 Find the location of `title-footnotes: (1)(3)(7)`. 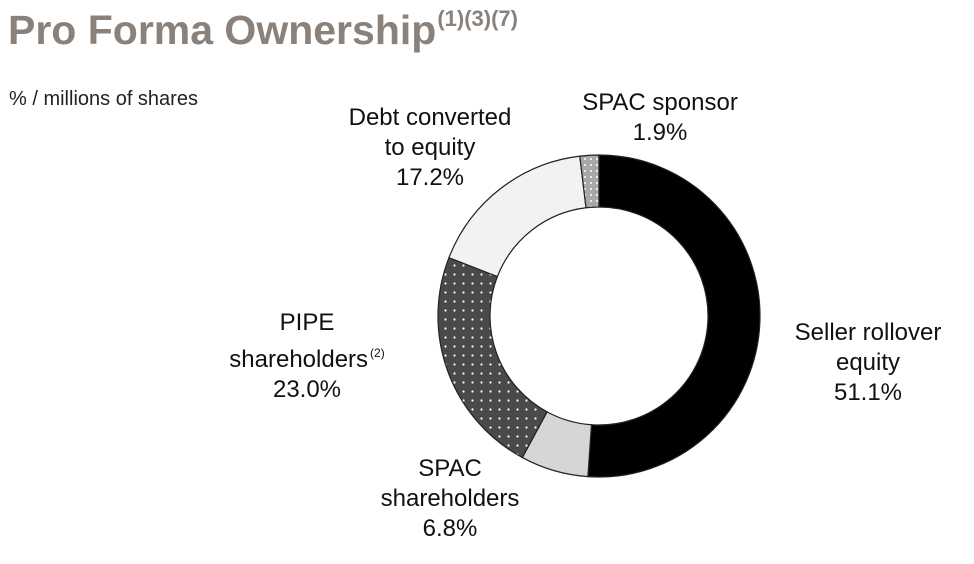

title-footnotes: (1)(3)(7) is located at coordinates (477, 18).